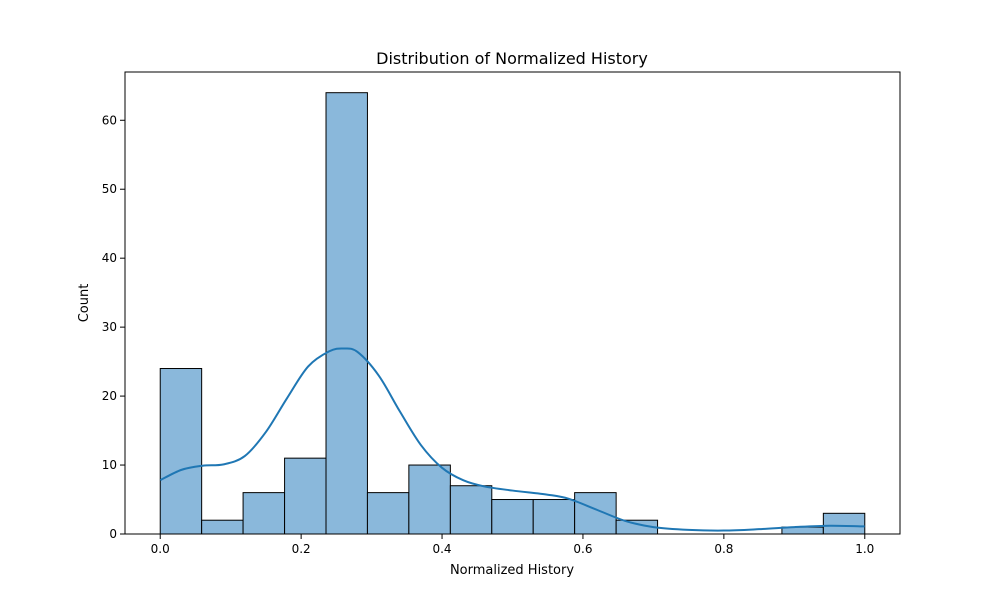  Describe the element at coordinates (160, 549) in the screenshot. I see `x-tick-label: 0.0` at that location.